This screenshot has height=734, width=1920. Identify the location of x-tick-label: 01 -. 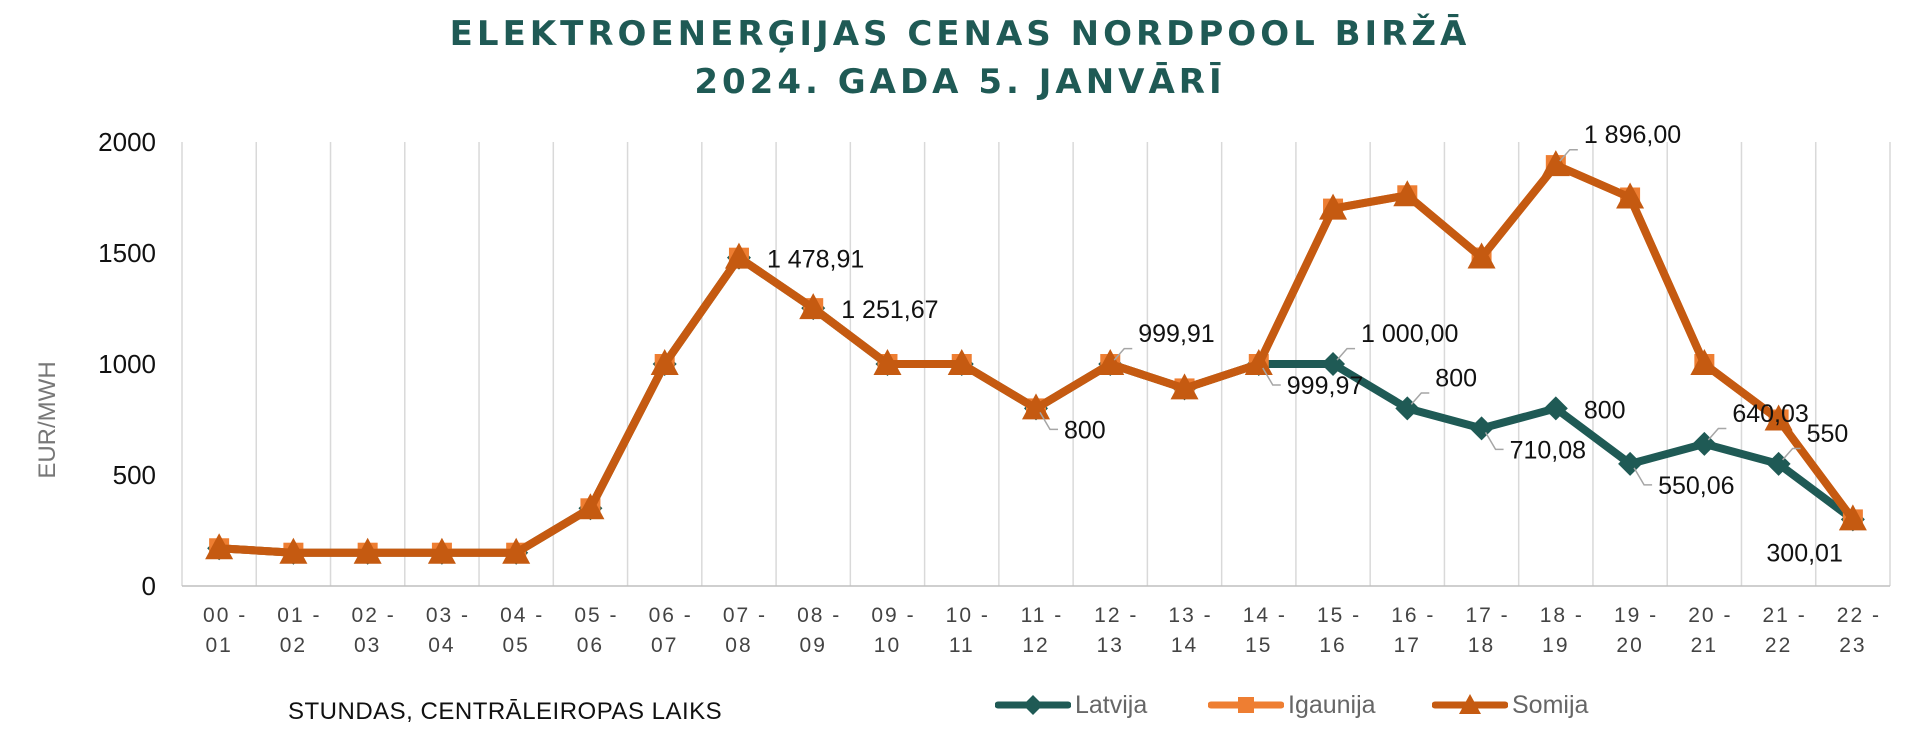
(299, 615).